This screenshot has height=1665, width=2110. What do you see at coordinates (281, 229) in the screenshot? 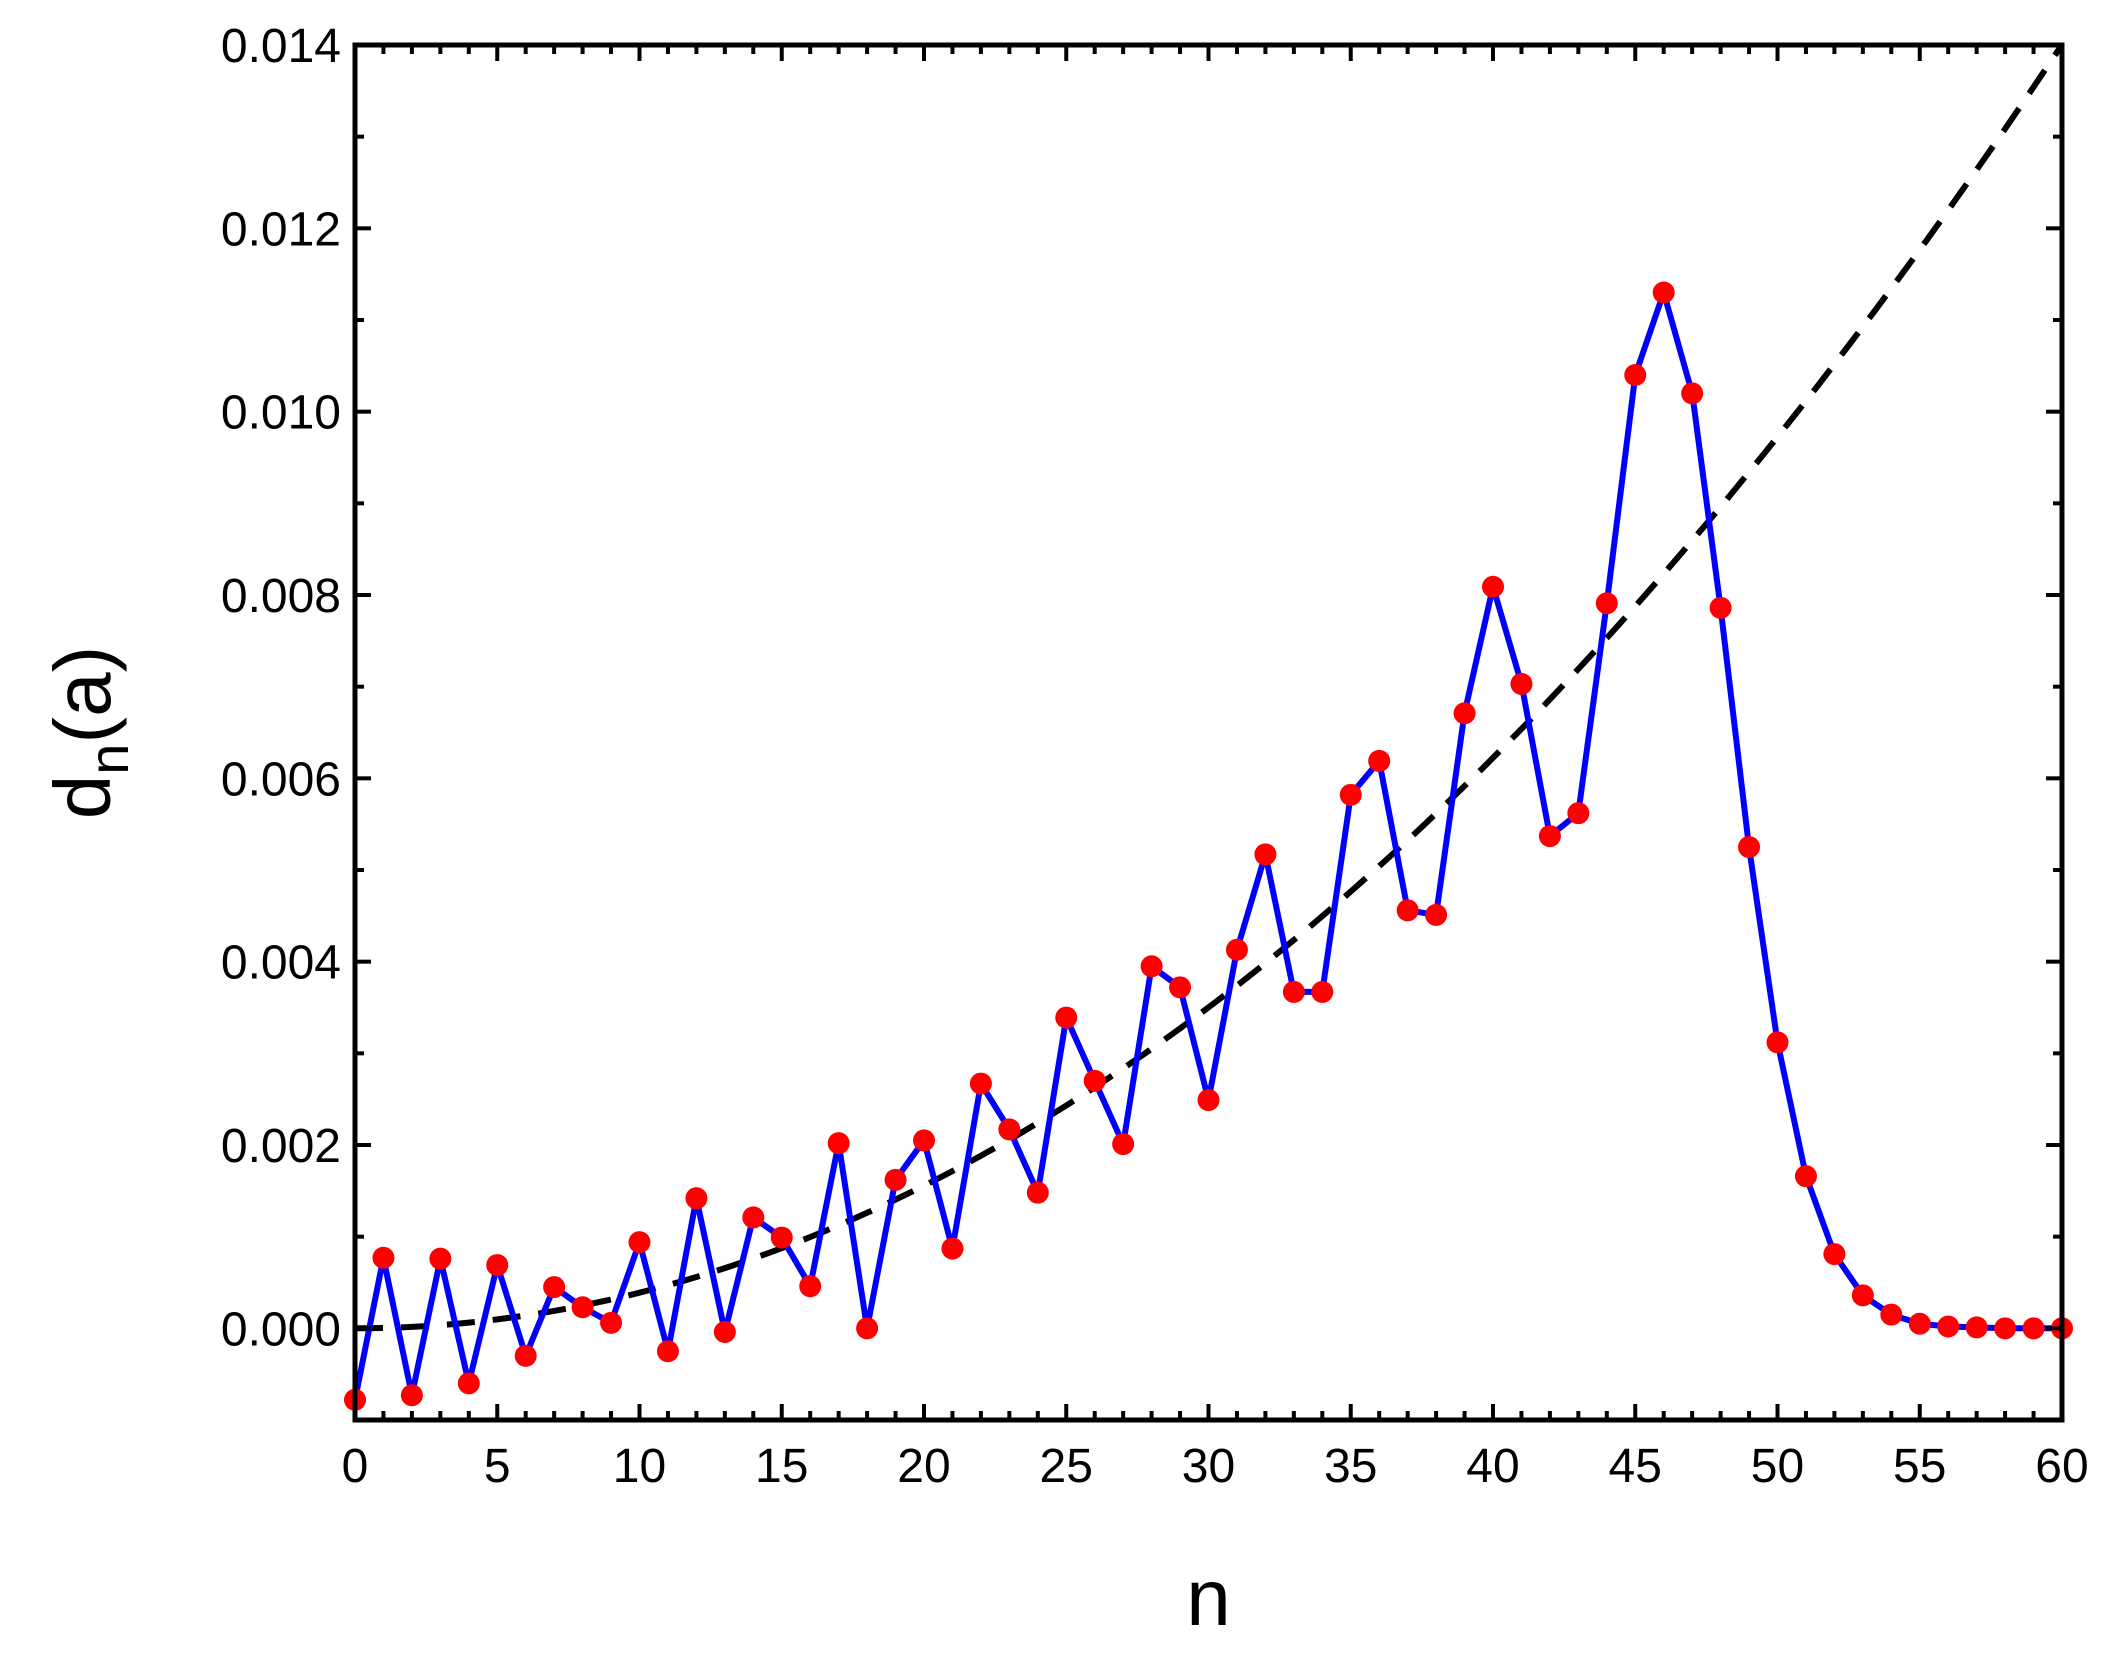
I see `y-tick-label: 0.012` at bounding box center [281, 229].